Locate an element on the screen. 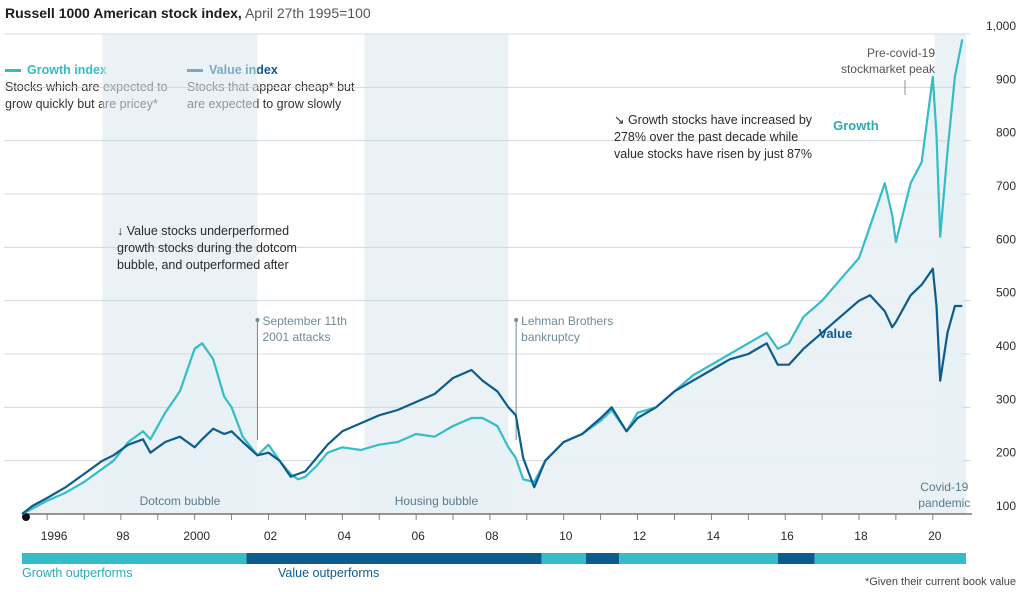 The height and width of the screenshot is (592, 1024). period-label-2-line2: pandemic is located at coordinates (944, 503).